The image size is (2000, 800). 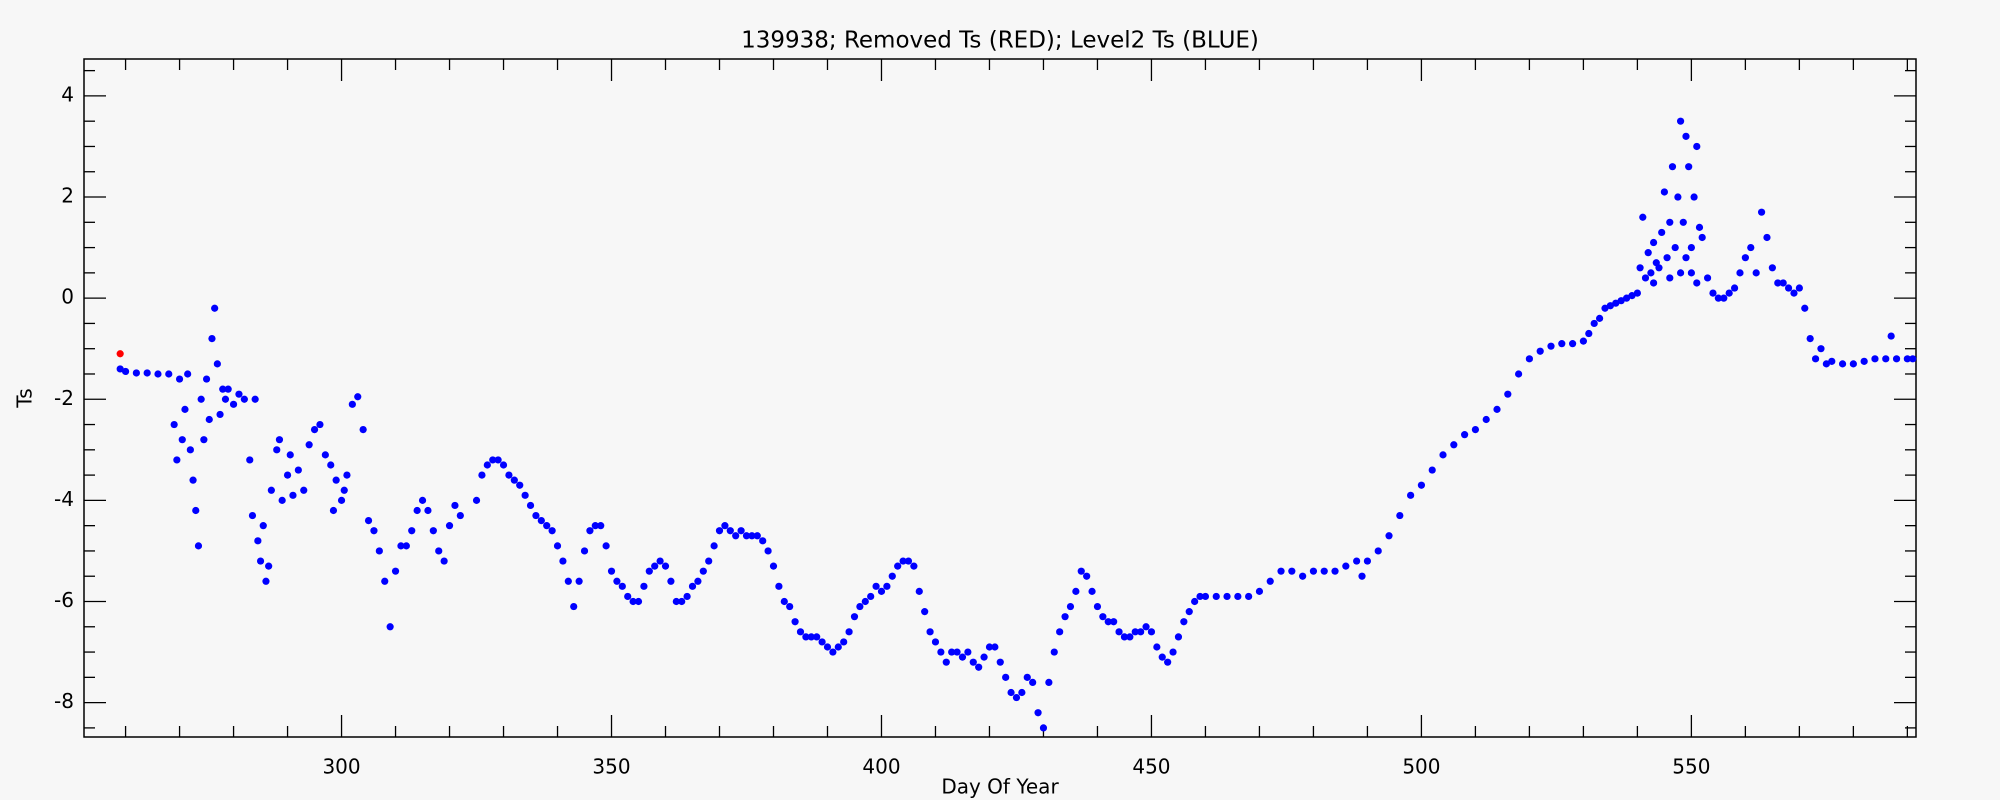 I want to click on y-tick-label: -2, so click(x=64, y=398).